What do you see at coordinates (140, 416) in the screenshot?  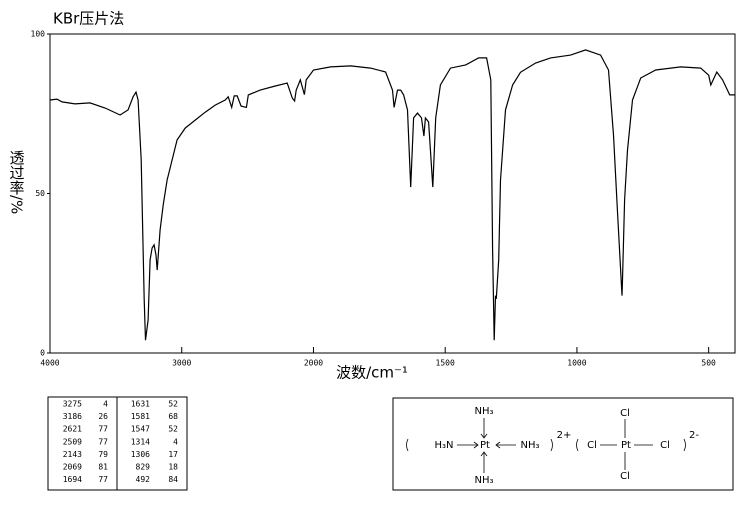 I see `peak-wavenumber: 1581` at bounding box center [140, 416].